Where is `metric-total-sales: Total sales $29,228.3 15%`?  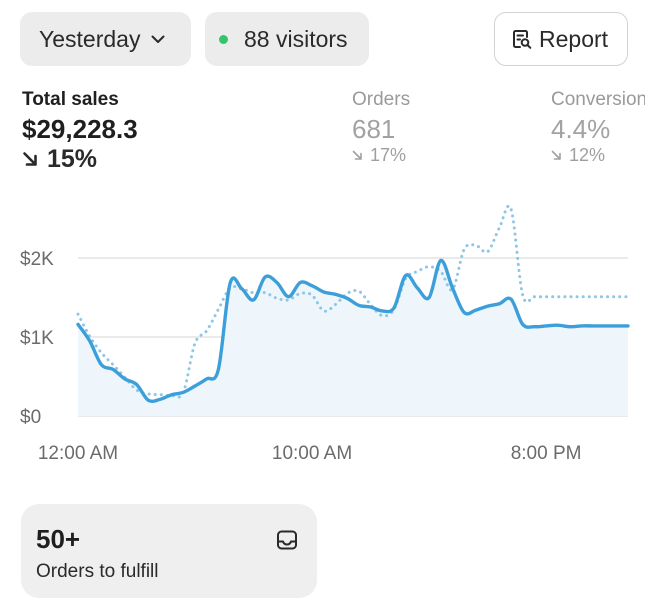
metric-total-sales: Total sales $29,228.3 15% is located at coordinates (80, 131).